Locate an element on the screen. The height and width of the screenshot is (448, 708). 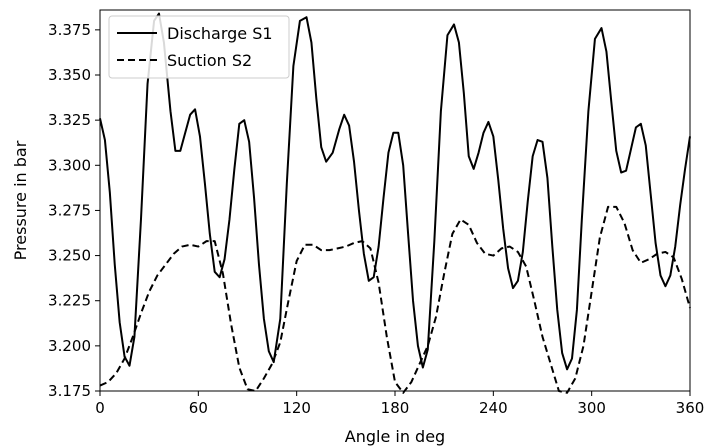
y-tick-label: 3.300 is located at coordinates (69, 165).